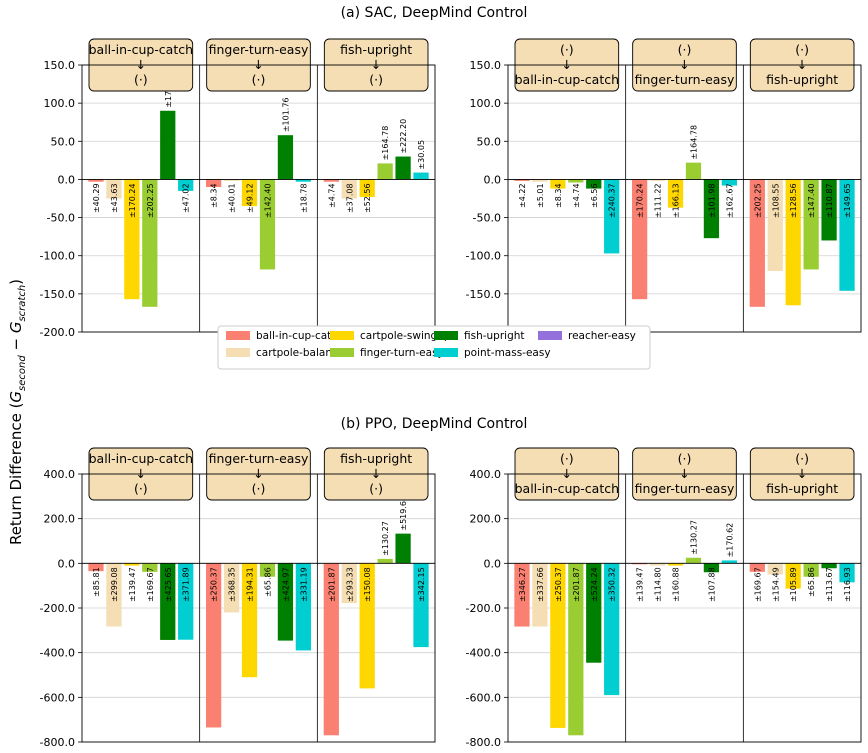 This screenshot has width=868, height=753. Describe the element at coordinates (16, 282) in the screenshot. I see `y-axis-label-close: )` at that location.